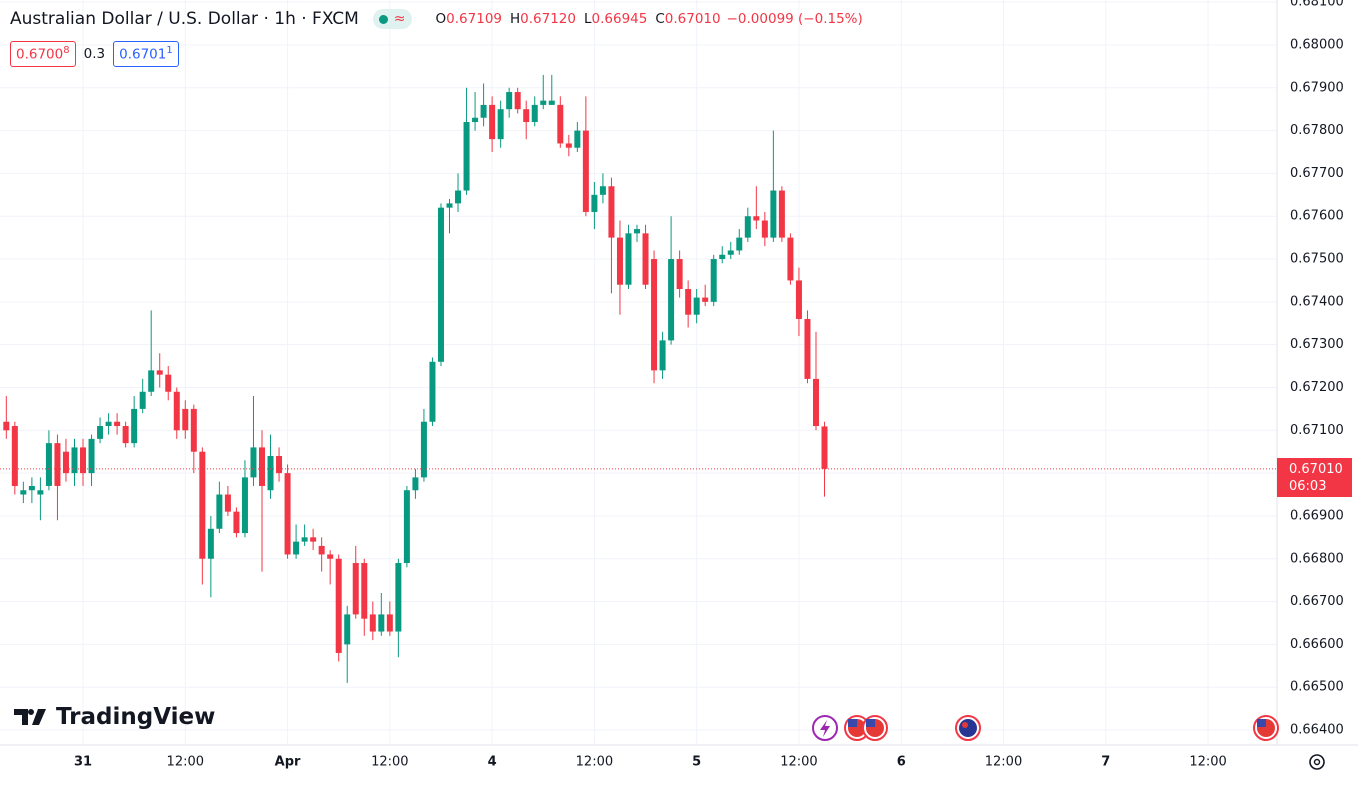 This screenshot has height=787, width=1358. Describe the element at coordinates (1317, 87) in the screenshot. I see `y-tick-label: 0.67900` at that location.